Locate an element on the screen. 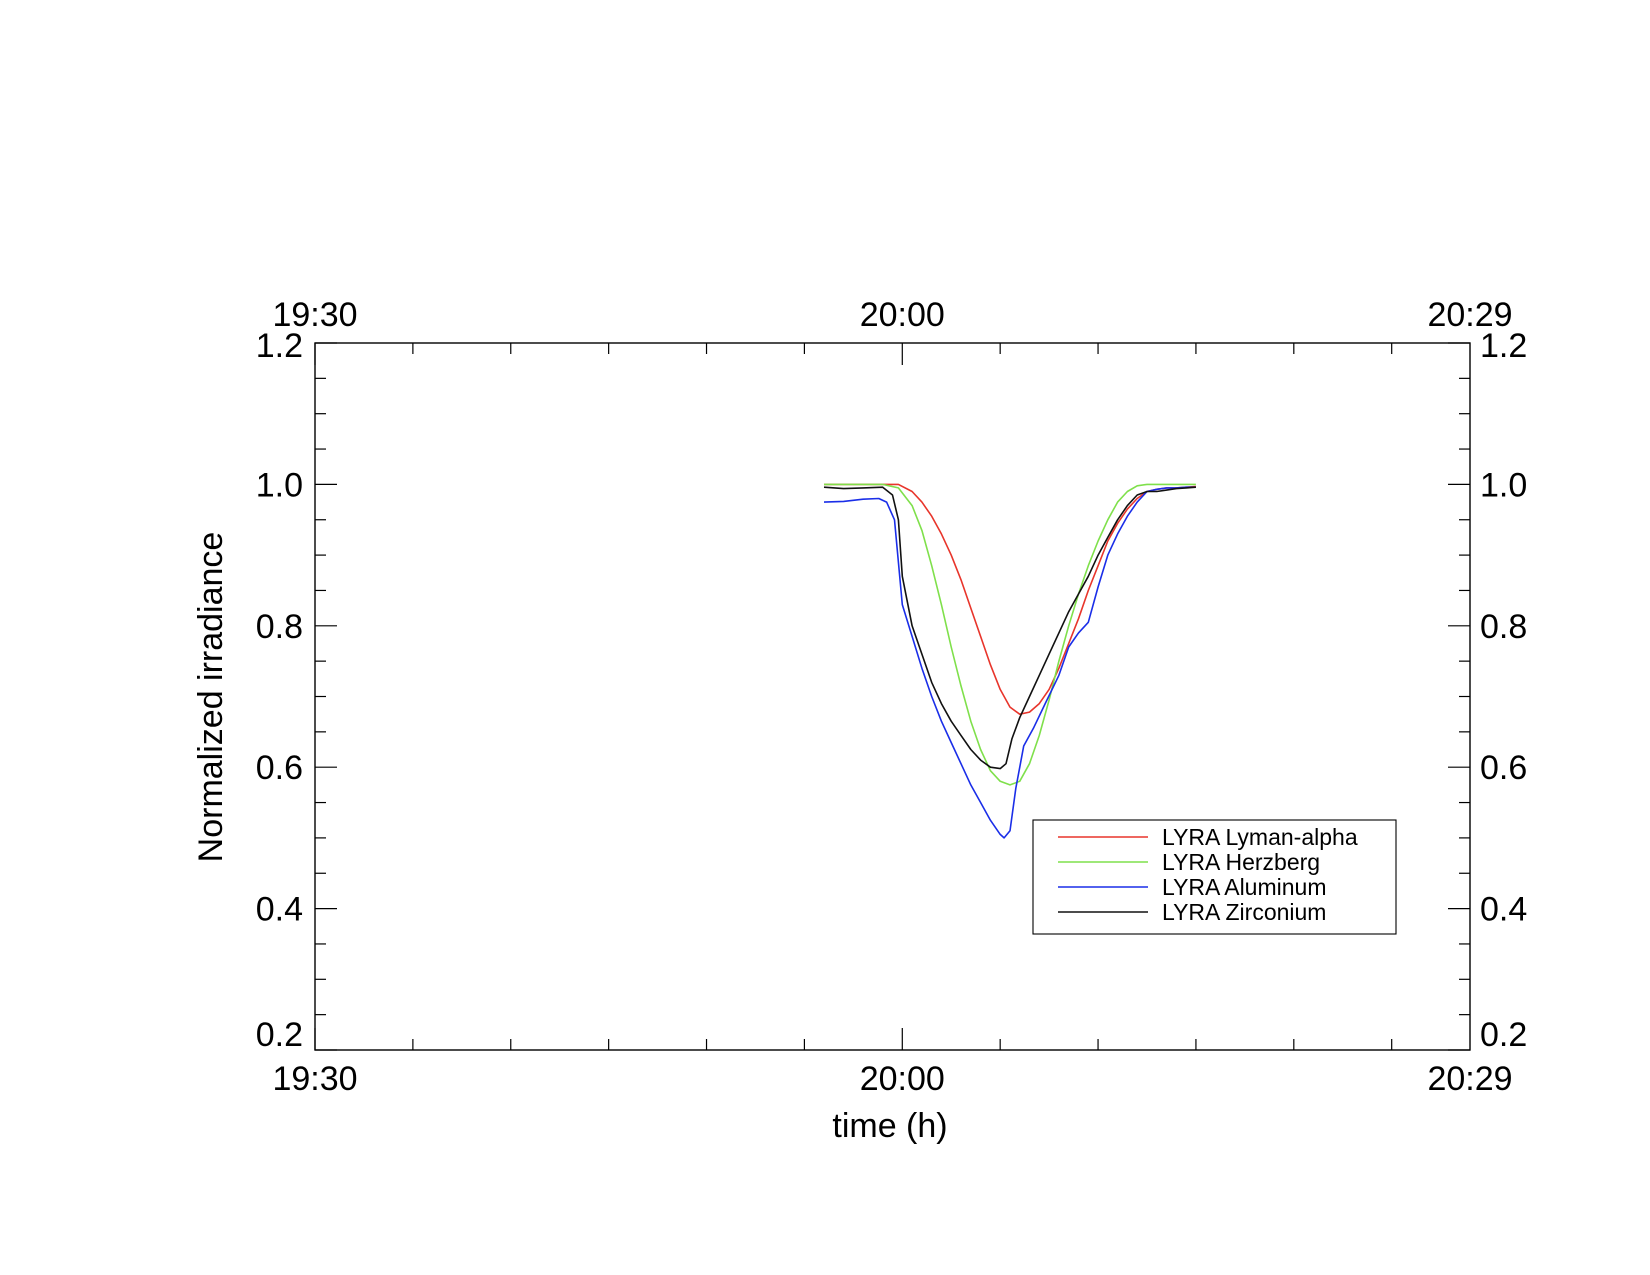 The image size is (1650, 1275). y-tick-label-right: 0.4 is located at coordinates (1503, 910).